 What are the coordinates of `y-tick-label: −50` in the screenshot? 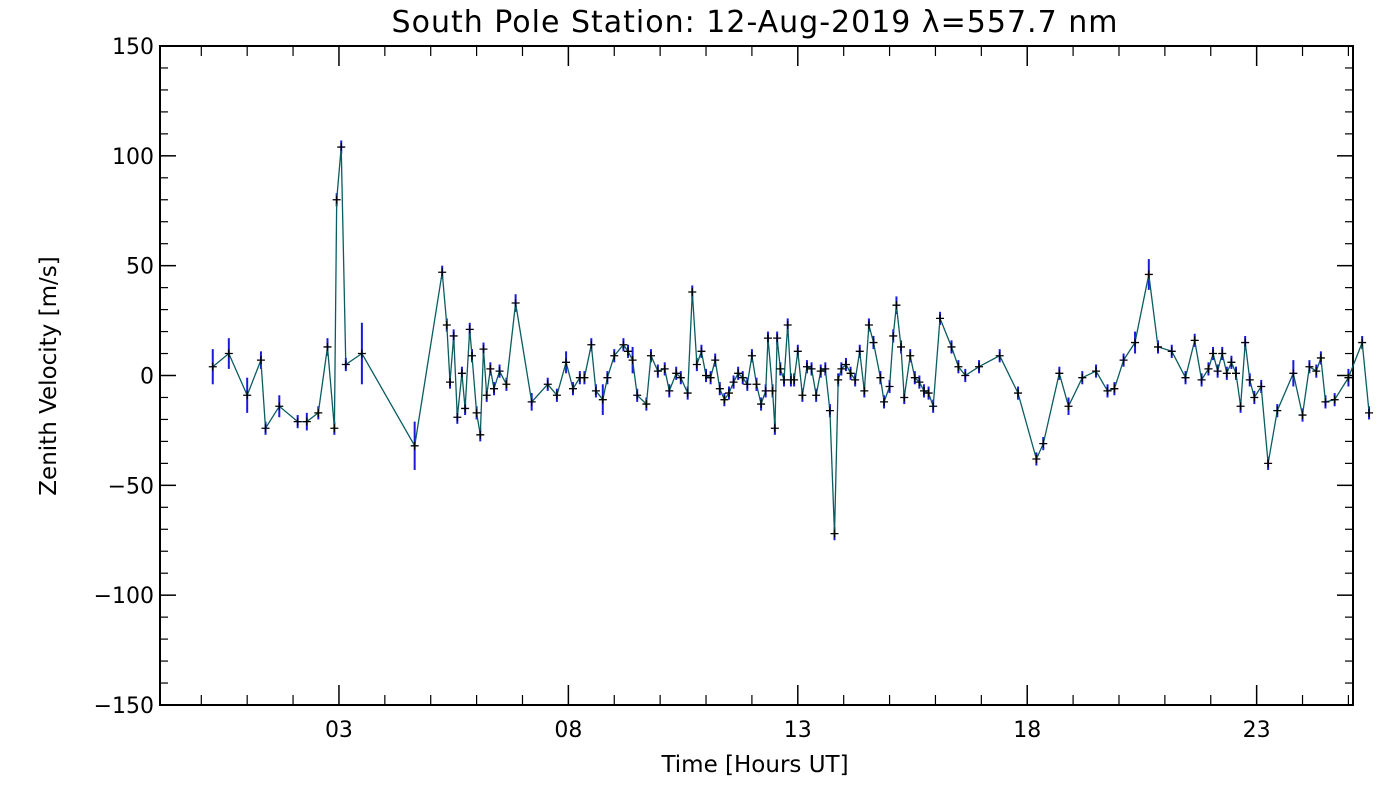 It's located at (131, 486).